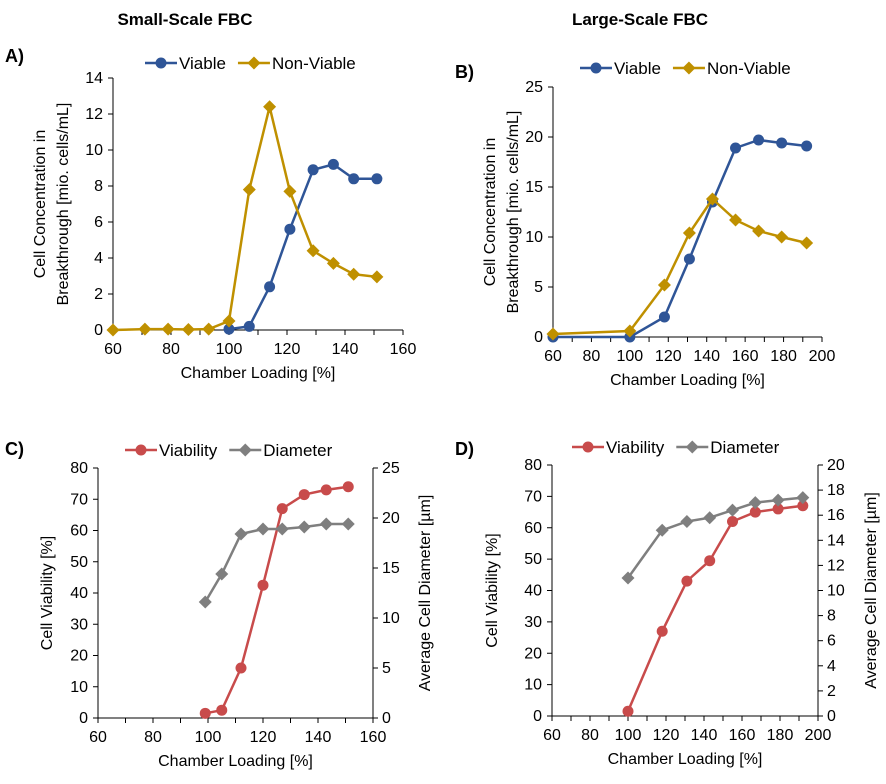 This screenshot has width=886, height=784. Describe the element at coordinates (464, 72) in the screenshot. I see `panel-label: B)` at that location.